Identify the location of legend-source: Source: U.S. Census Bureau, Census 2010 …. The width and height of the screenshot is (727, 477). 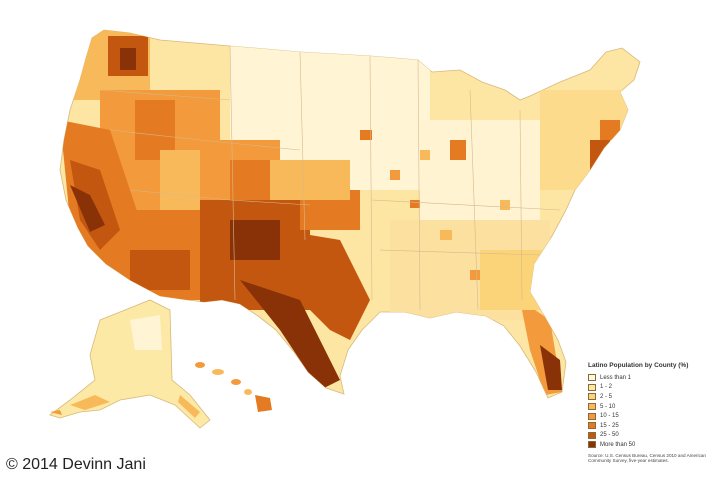
(647, 458).